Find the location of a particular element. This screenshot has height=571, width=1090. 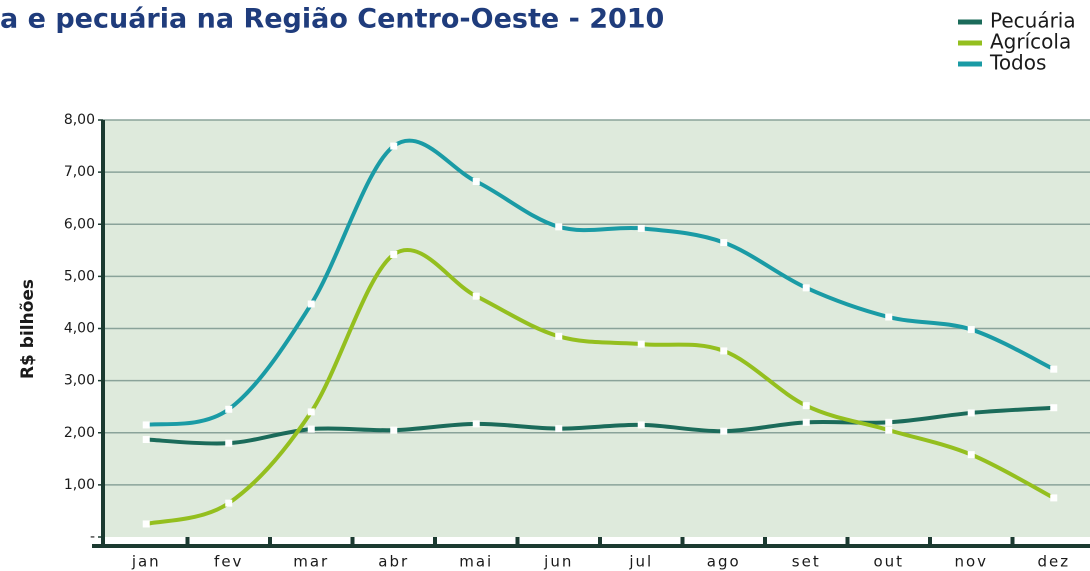

x-tick-label: nov is located at coordinates (971, 562).